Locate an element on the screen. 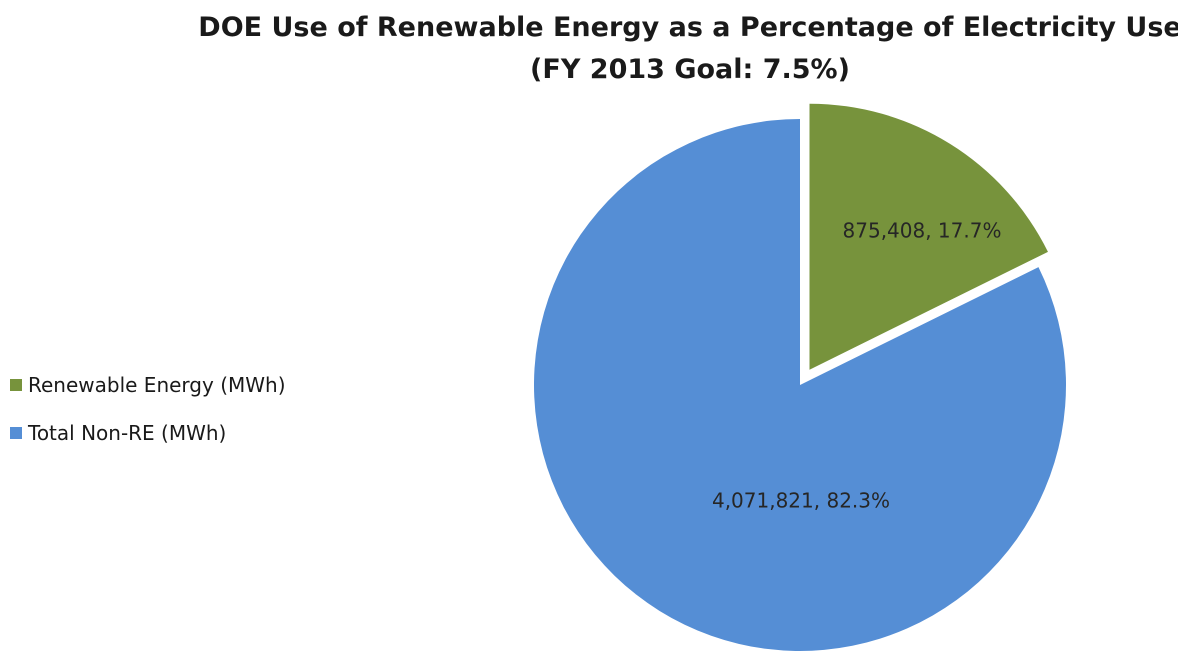  legend-label-renewable: Renewable Energy (MWh) is located at coordinates (157, 385).